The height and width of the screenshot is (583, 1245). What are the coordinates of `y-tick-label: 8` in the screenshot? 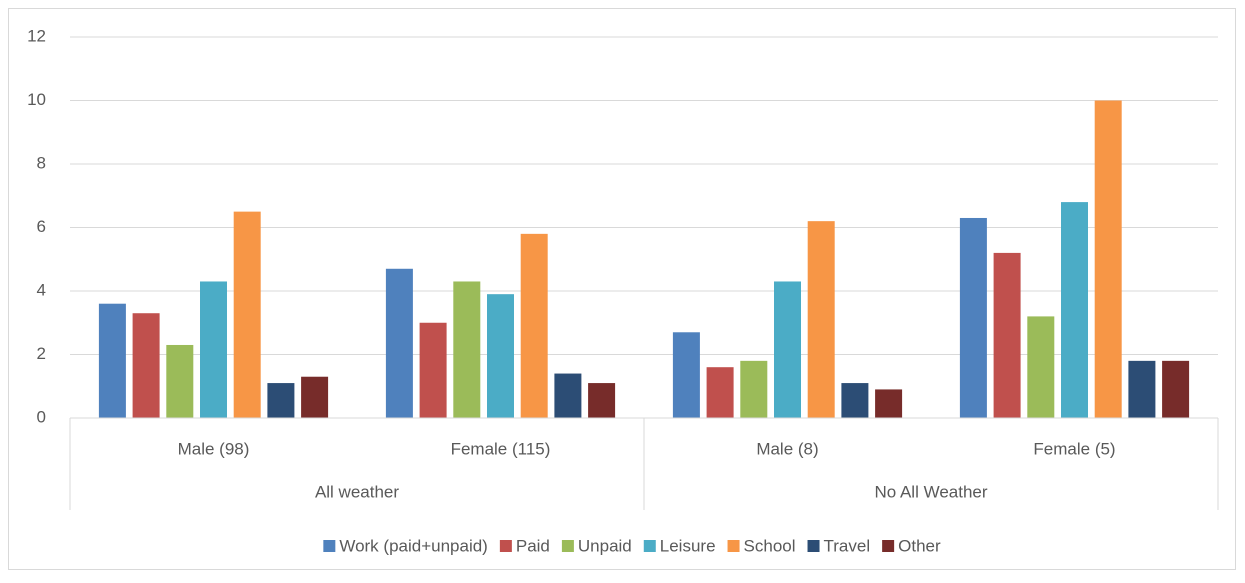 It's located at (41, 162).